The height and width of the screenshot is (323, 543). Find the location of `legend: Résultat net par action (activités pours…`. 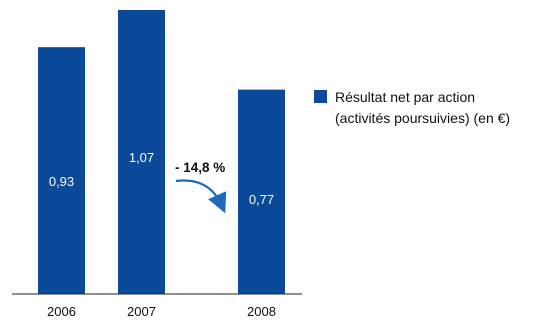

legend: Résultat net par action (activités pours… is located at coordinates (412, 107).